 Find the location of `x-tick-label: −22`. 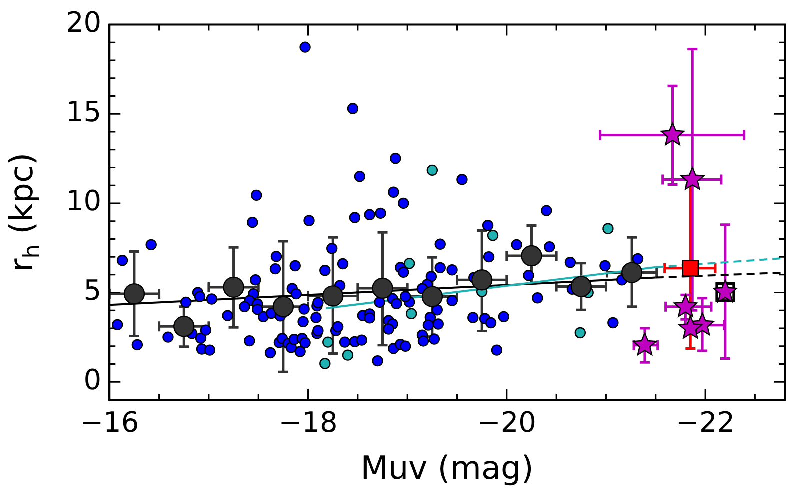

x-tick-label: −22 is located at coordinates (706, 423).